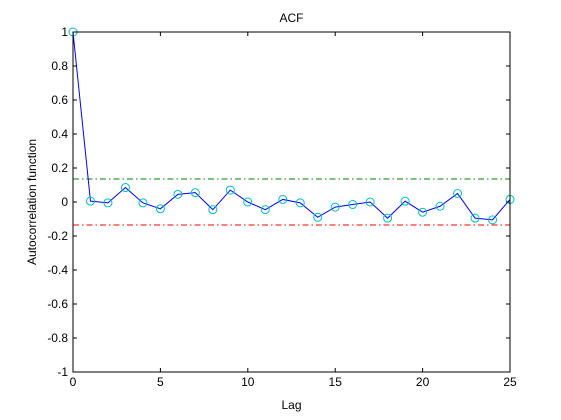 This screenshot has height=420, width=561. What do you see at coordinates (57, 270) in the screenshot?
I see `y-tick-label: -0.4` at bounding box center [57, 270].